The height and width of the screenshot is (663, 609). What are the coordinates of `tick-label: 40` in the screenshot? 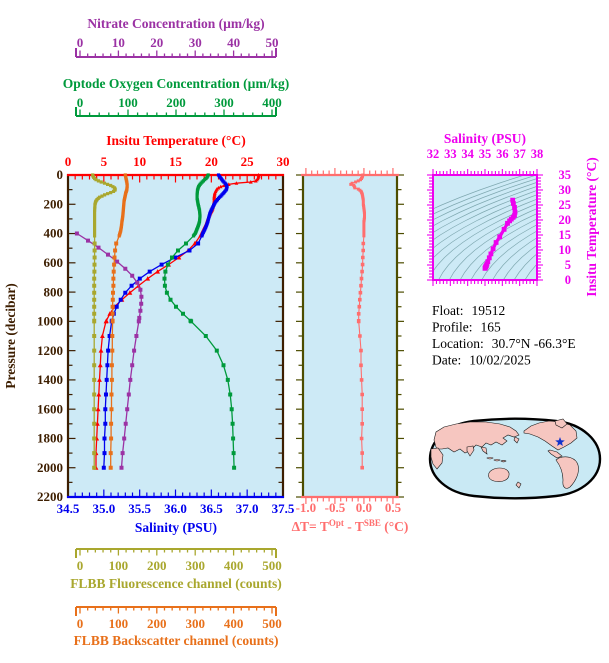 It's located at (233, 42).